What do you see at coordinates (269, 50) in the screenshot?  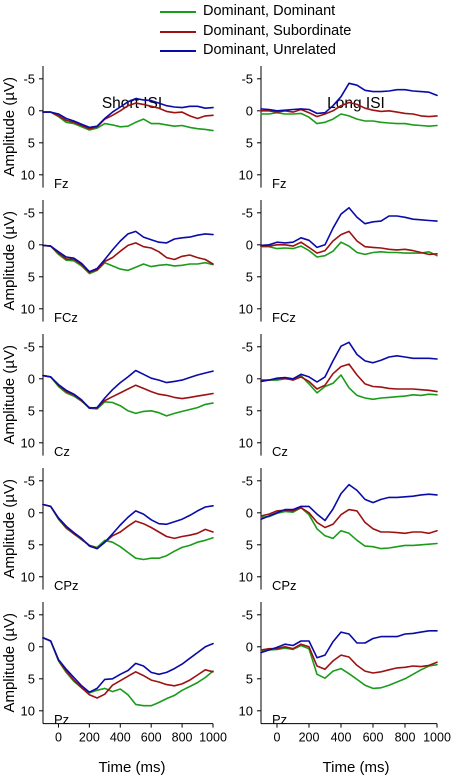 I see `legend-label: Dominant, Unrelated` at bounding box center [269, 50].